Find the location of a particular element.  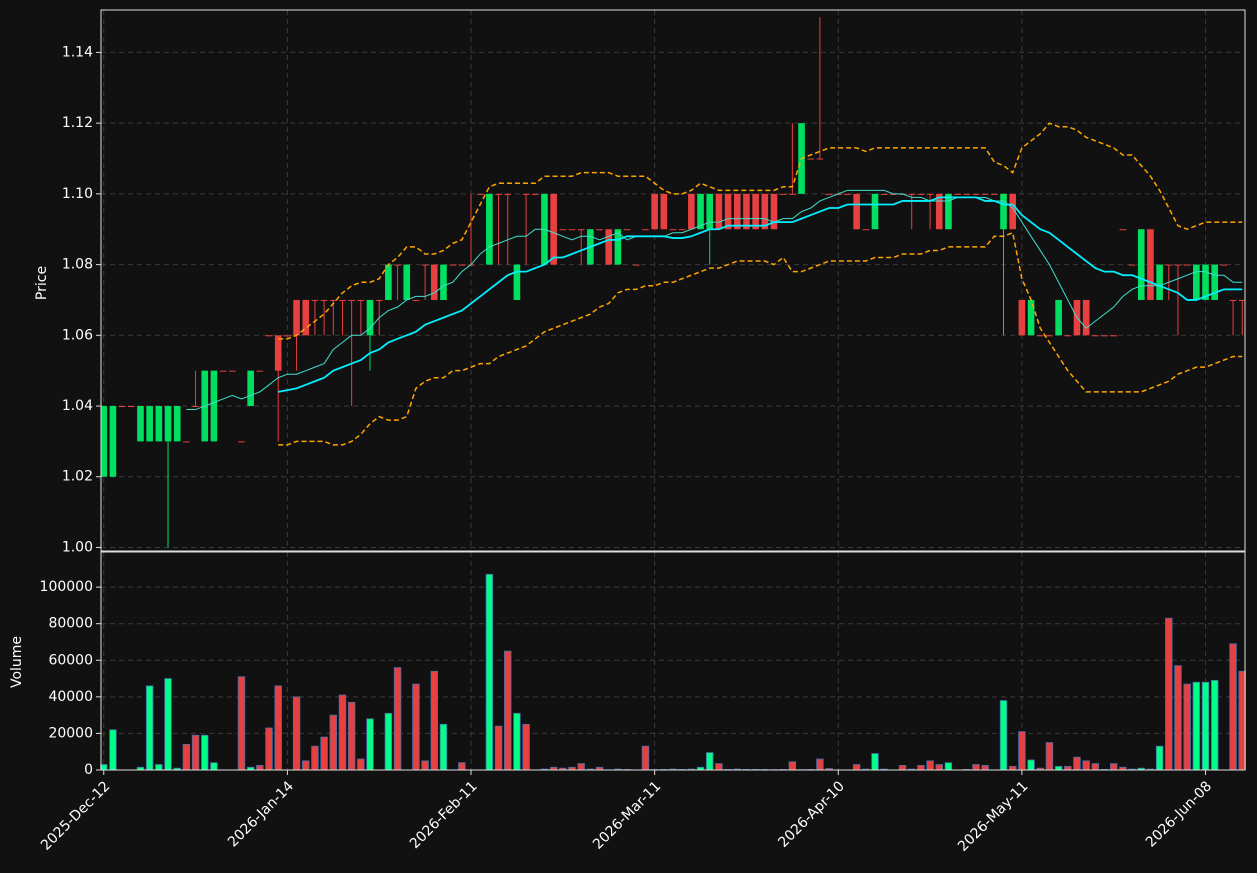

volume-axis-label: Volume is located at coordinates (17, 662).